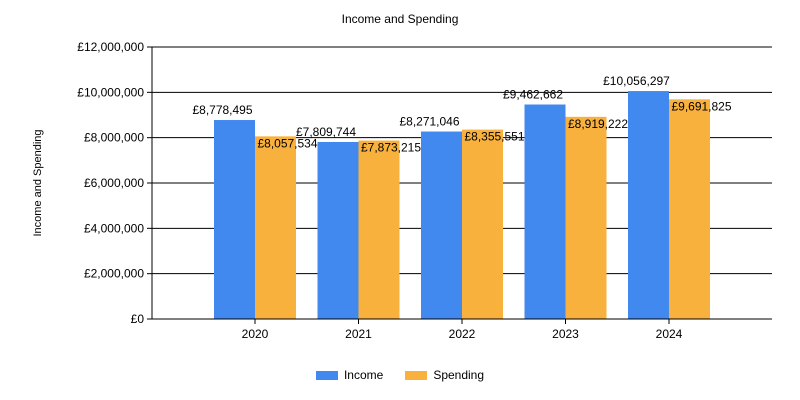 Image resolution: width=800 pixels, height=400 pixels. I want to click on legend-item-spending: Spending, so click(444, 375).